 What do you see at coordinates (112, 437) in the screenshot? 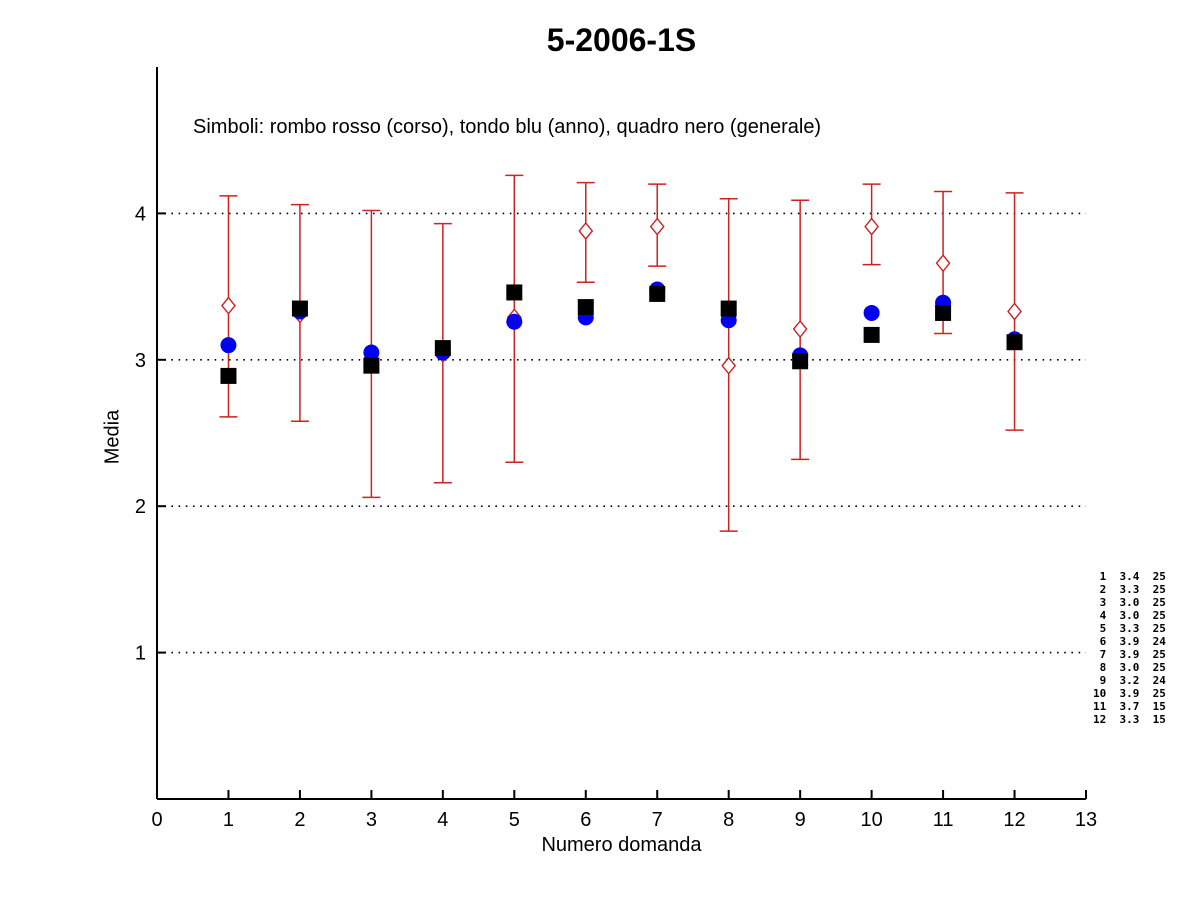
I see `y-axis-label: Media` at bounding box center [112, 437].